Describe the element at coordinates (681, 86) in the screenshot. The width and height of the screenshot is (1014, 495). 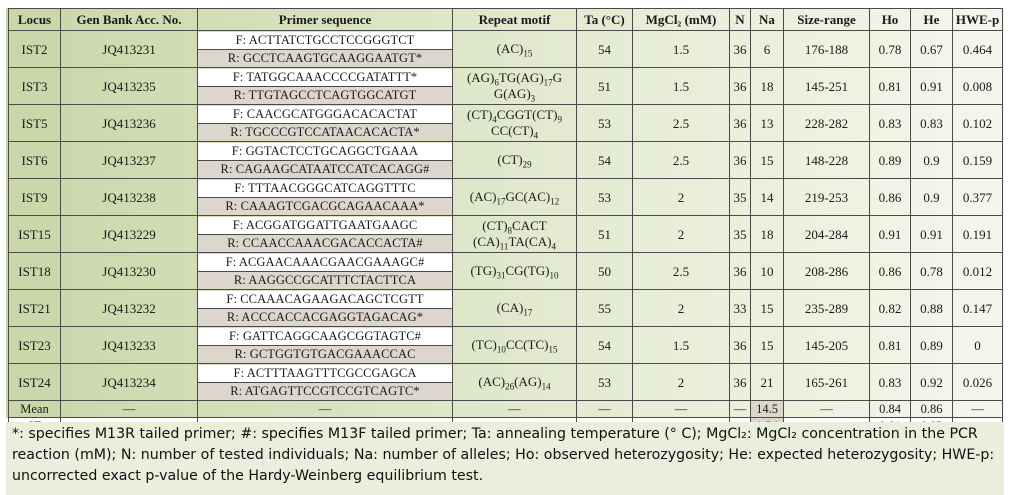
I see `mgcl2-cell: 1.5` at that location.